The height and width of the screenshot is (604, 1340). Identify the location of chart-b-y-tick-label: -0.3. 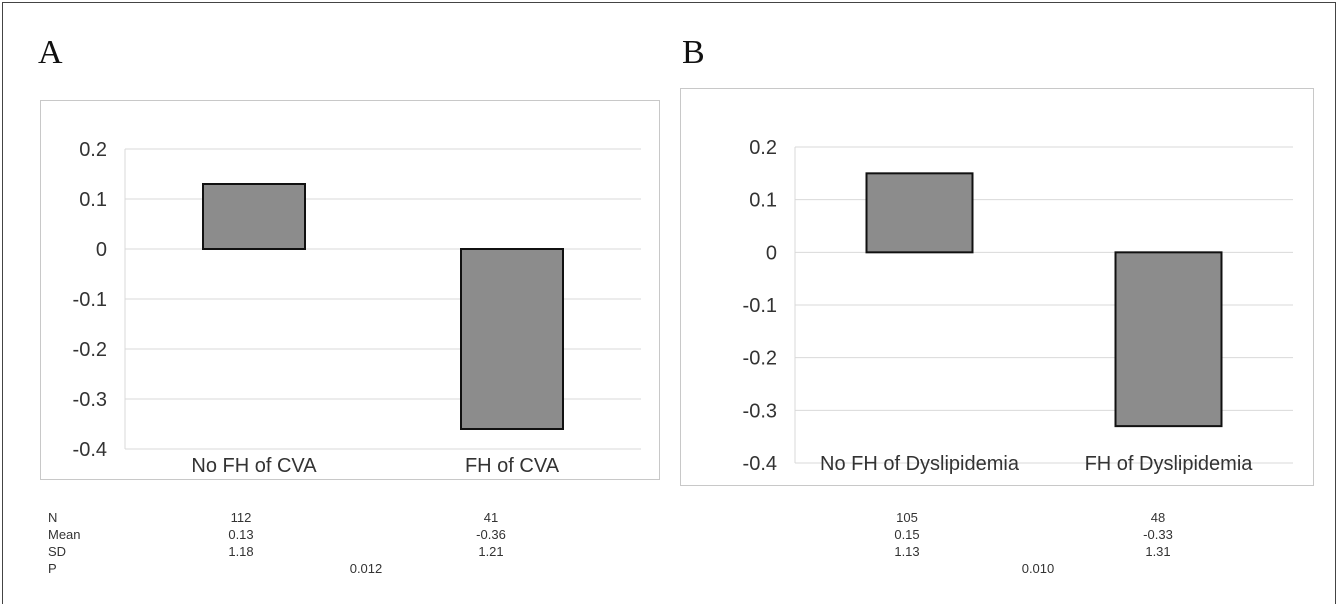
(760, 411).